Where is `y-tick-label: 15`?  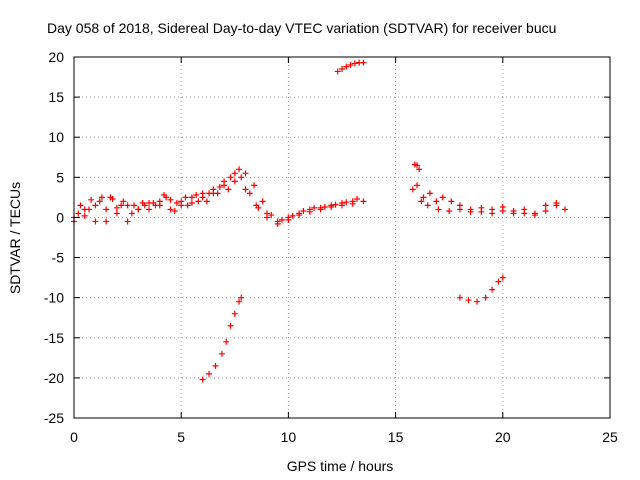 y-tick-label: 15 is located at coordinates (56, 97).